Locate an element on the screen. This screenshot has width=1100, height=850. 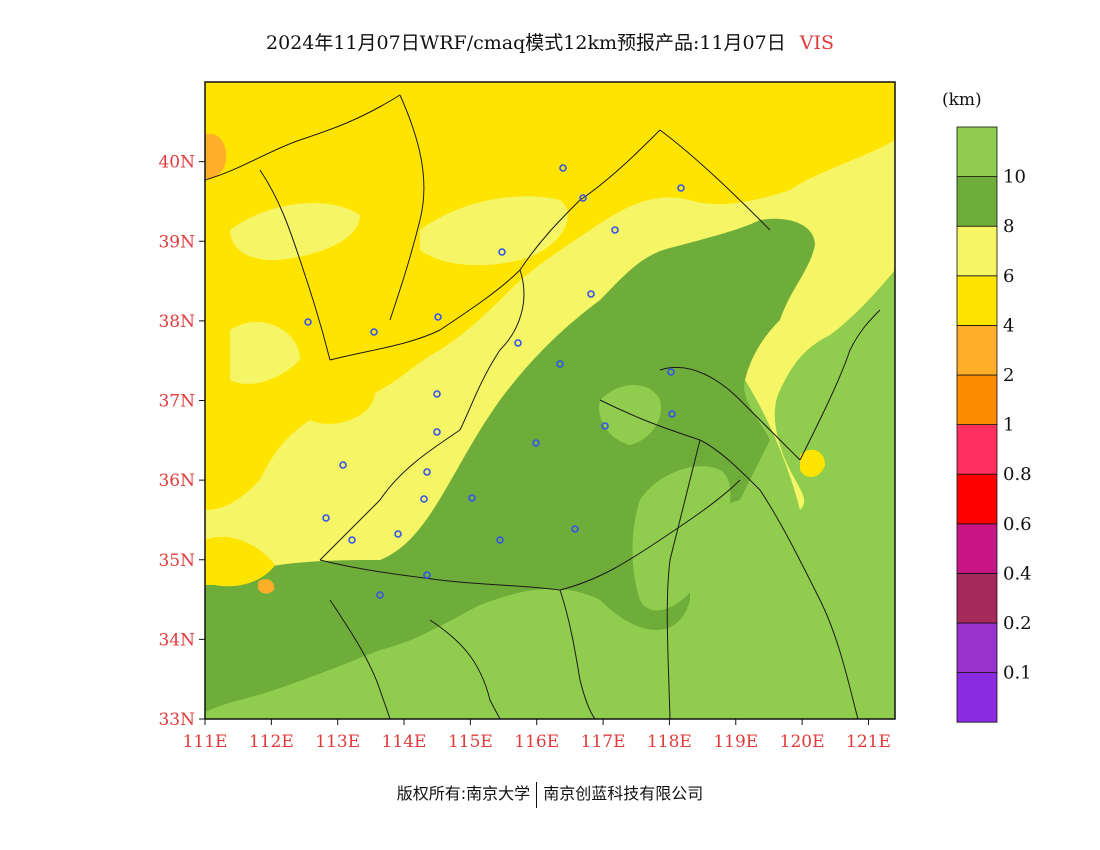
colorbar-label: 1 is located at coordinates (1008, 425).